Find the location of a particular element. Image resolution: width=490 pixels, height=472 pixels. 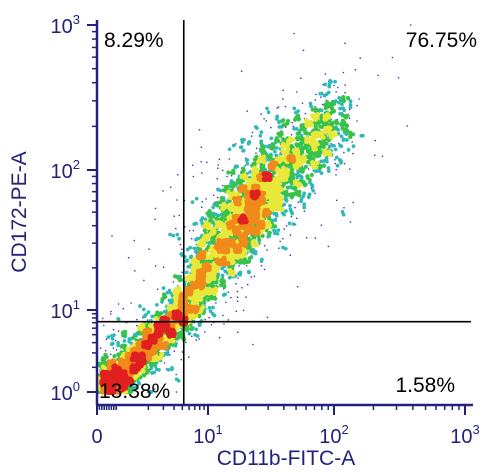

x-tick-label: 101 is located at coordinates (207, 435).